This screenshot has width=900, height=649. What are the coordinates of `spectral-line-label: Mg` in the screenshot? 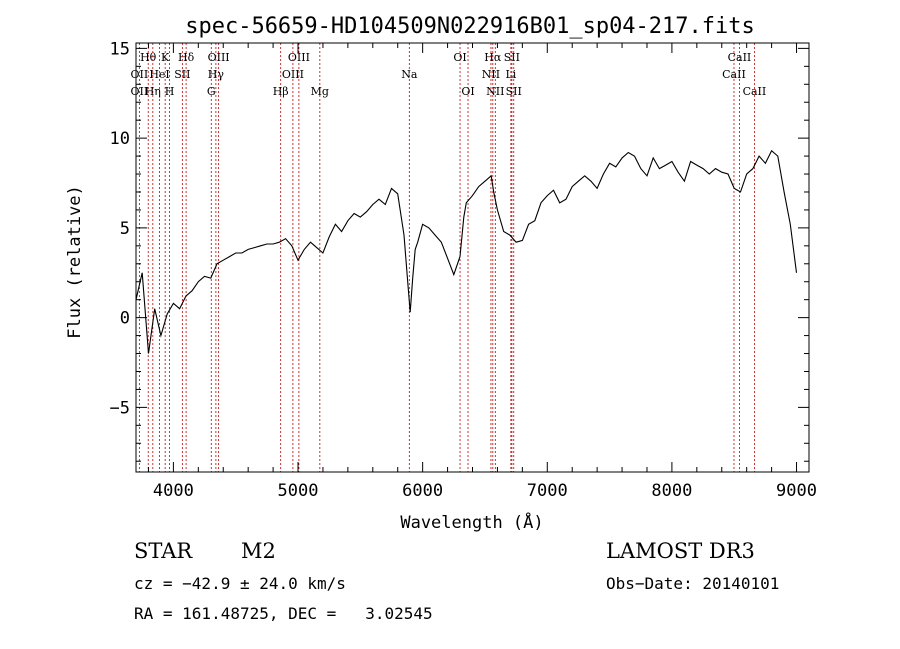 It's located at (320, 91).